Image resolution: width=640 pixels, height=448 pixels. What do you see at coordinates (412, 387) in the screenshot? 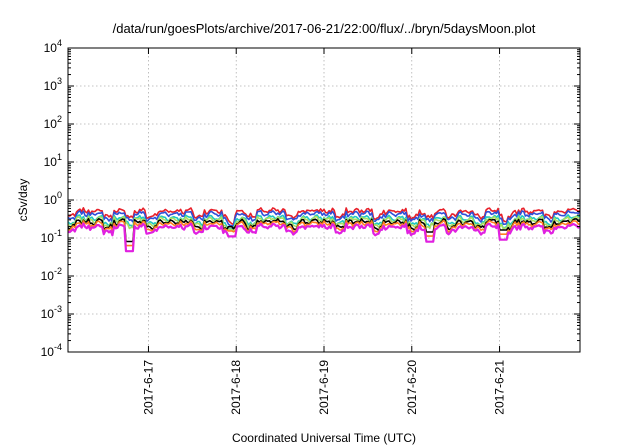
I see `x-tick-label: 2017-6-20` at bounding box center [412, 387].